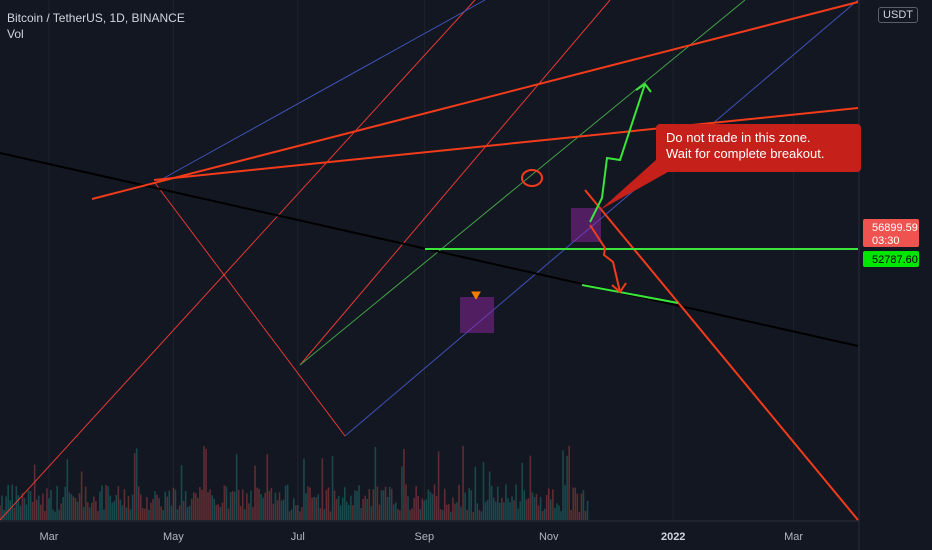 This screenshot has height=550, width=932. What do you see at coordinates (173, 537) in the screenshot?
I see `x-tick-label: May` at bounding box center [173, 537].